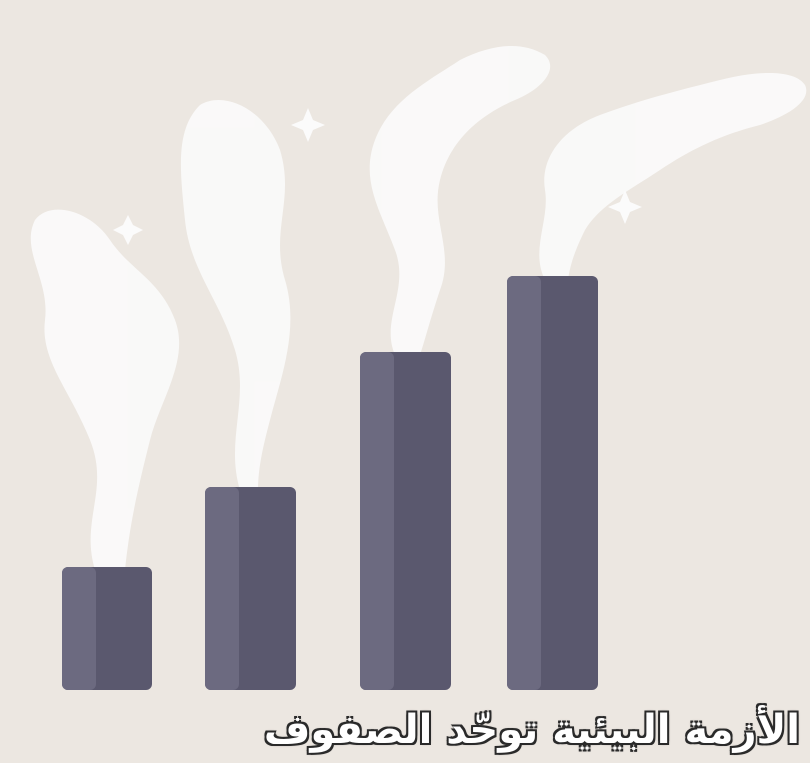 The image size is (810, 763). What do you see at coordinates (531, 730) in the screenshot?
I see `caption-text: الأزمة البيئية توحّد الصفوف` at bounding box center [531, 730].